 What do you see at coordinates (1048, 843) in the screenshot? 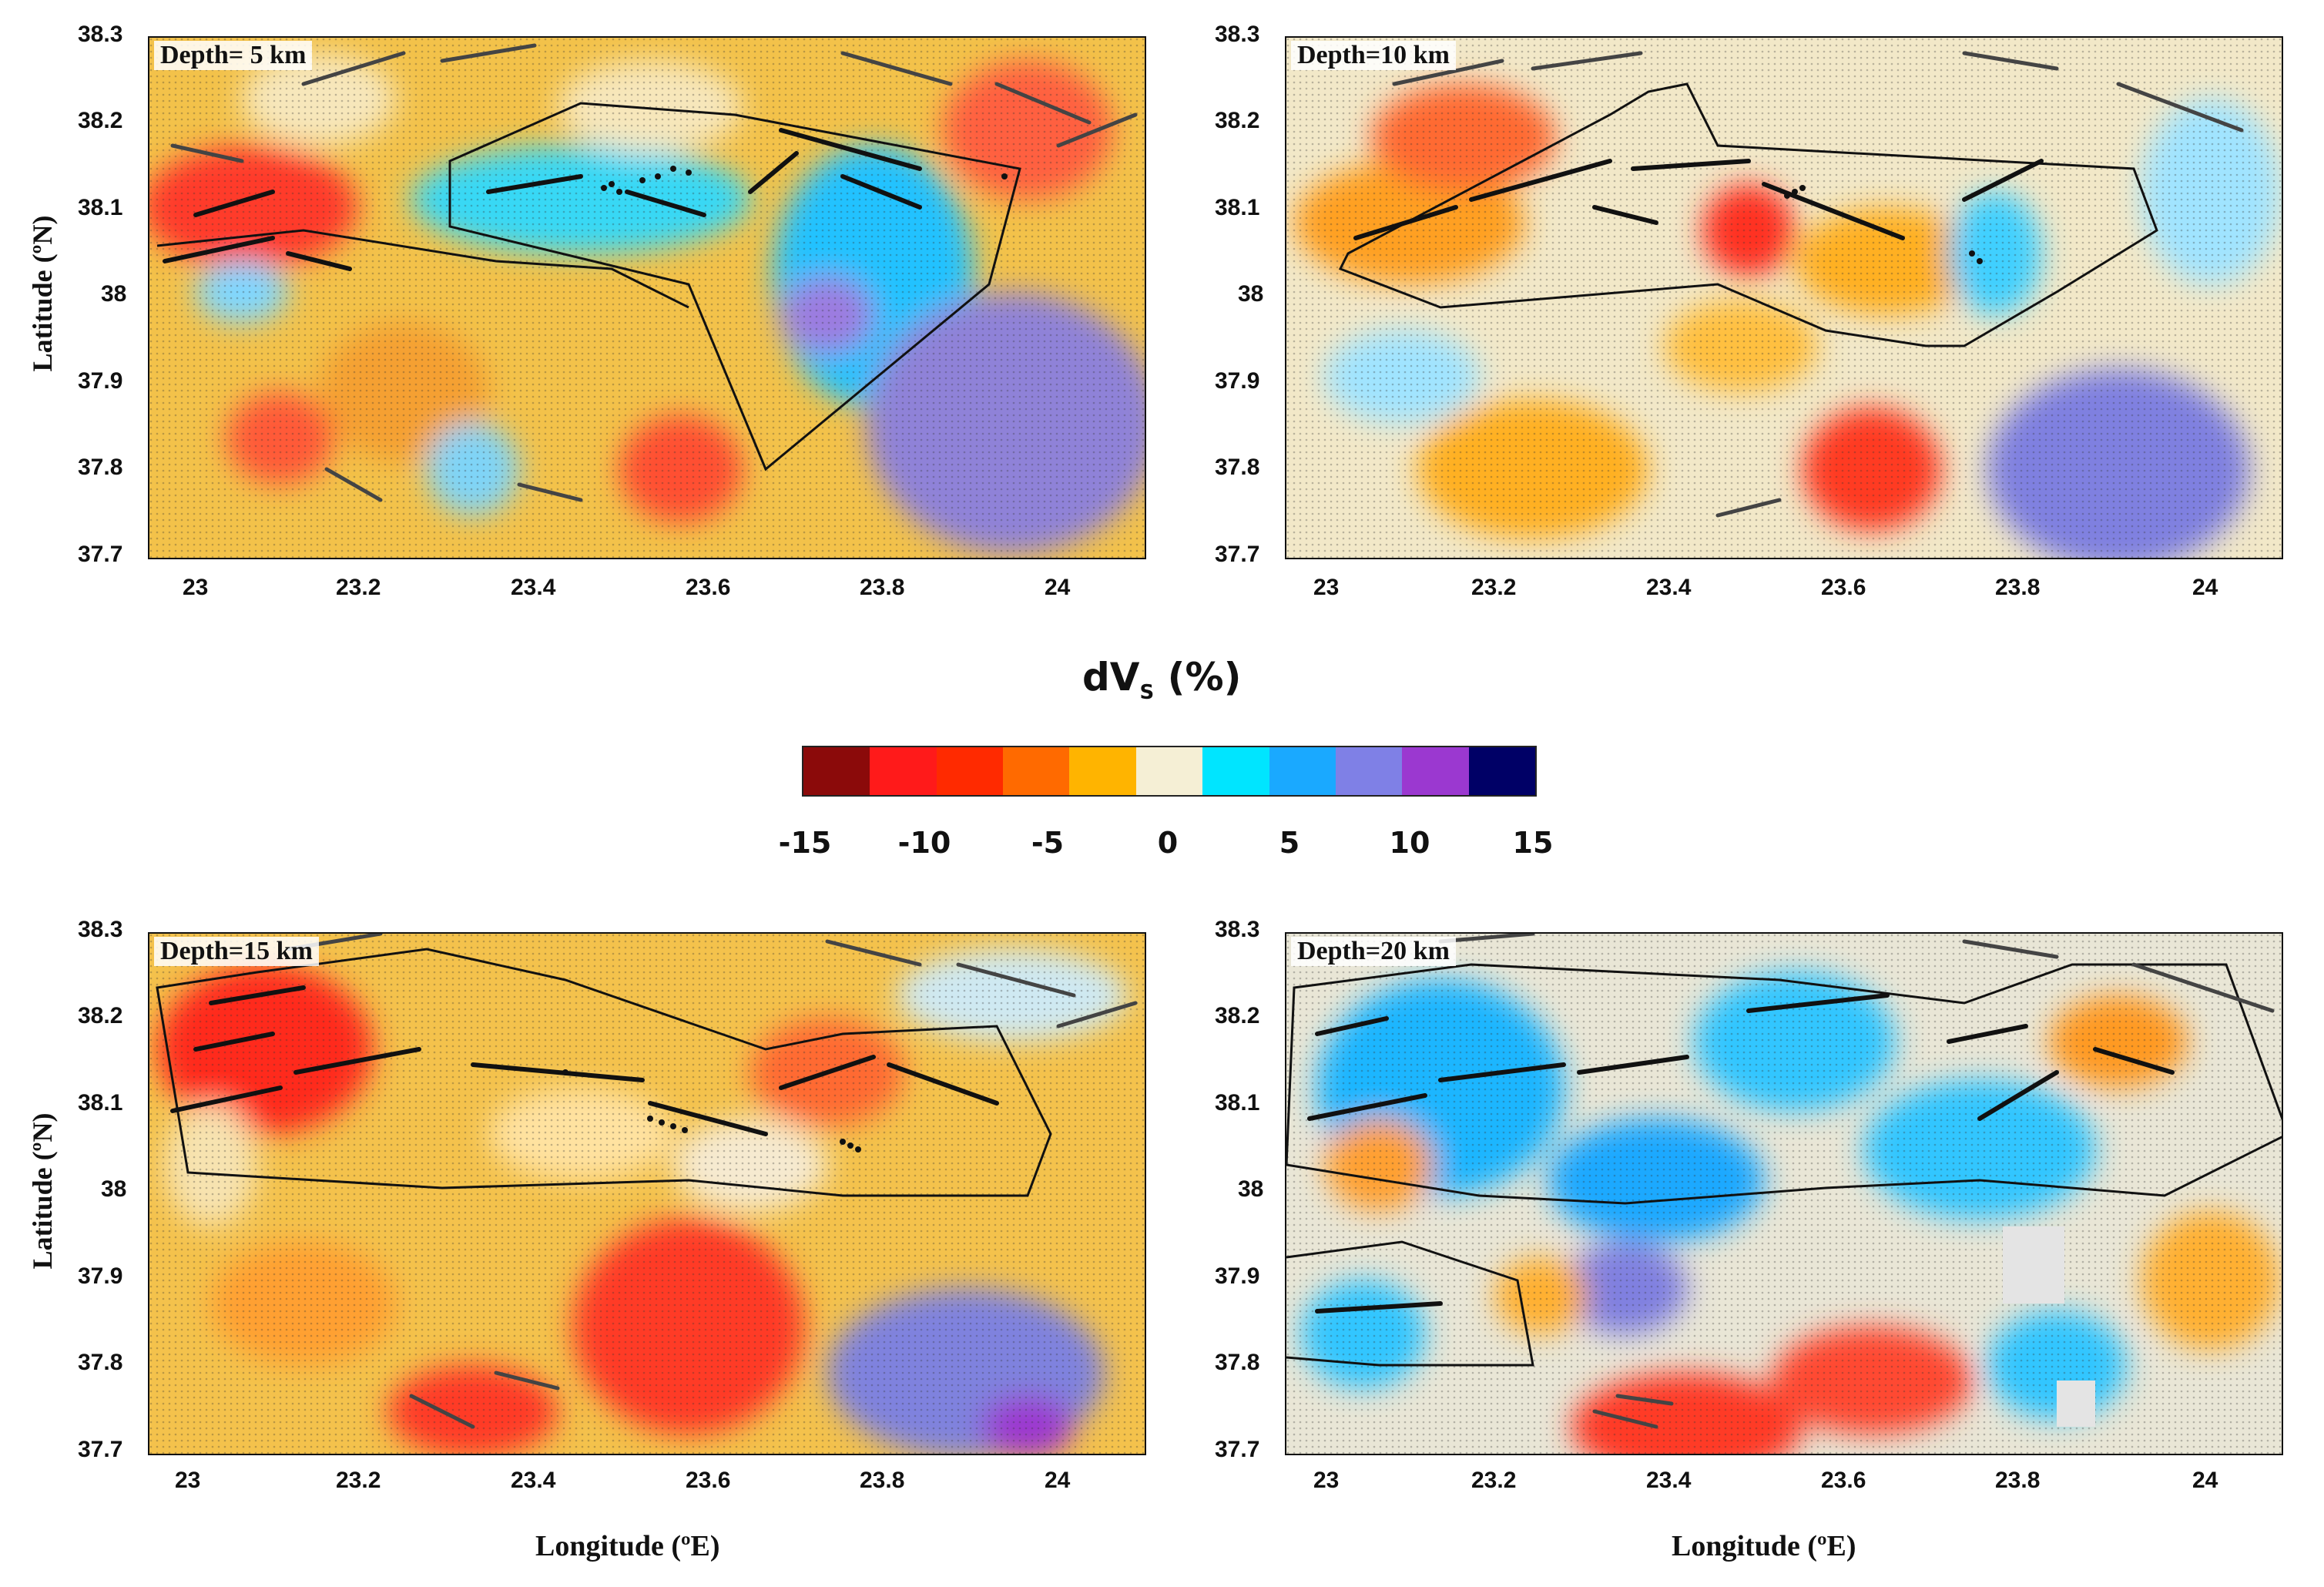
I see `colorbar-tick: -5` at bounding box center [1048, 843].